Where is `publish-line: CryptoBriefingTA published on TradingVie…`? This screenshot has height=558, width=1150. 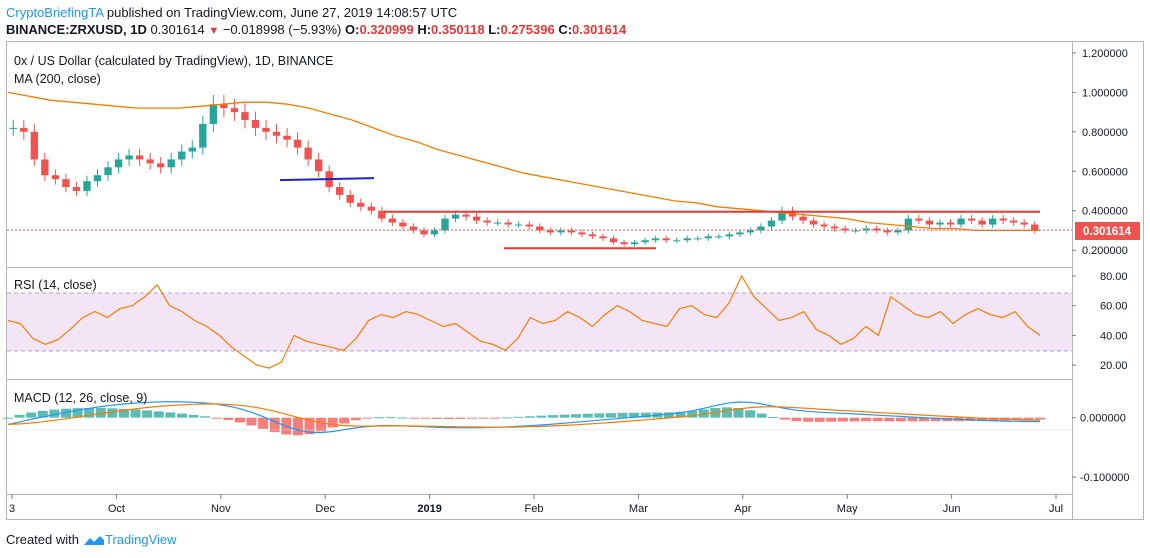 publish-line: CryptoBriefingTA published on TradingVie… is located at coordinates (231, 12).